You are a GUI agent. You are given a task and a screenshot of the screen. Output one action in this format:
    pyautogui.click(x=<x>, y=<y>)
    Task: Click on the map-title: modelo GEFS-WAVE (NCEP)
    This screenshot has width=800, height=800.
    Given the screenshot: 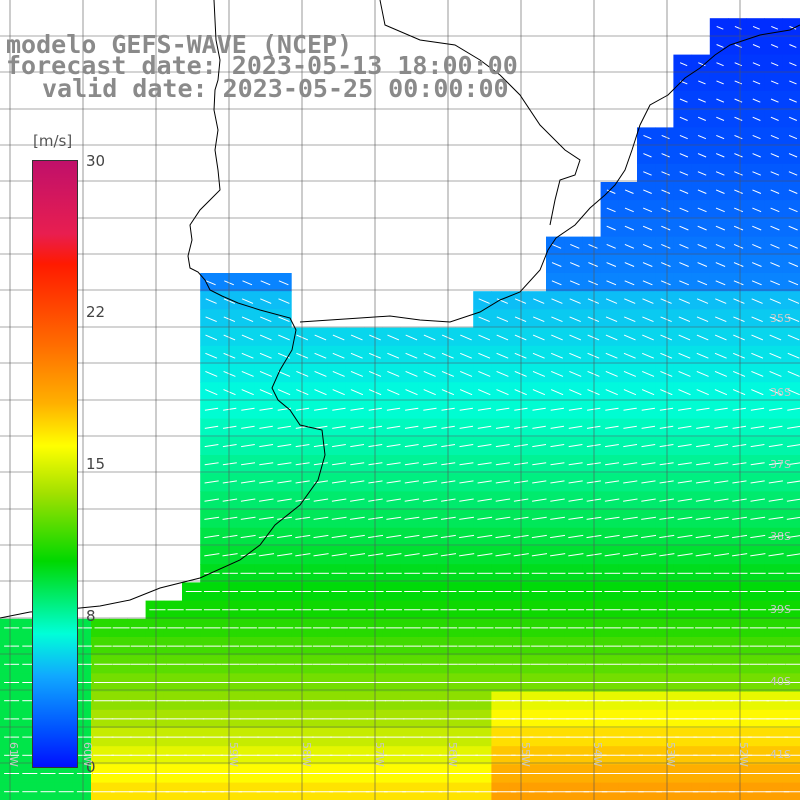 What is the action you would take?
    pyautogui.click(x=179, y=44)
    